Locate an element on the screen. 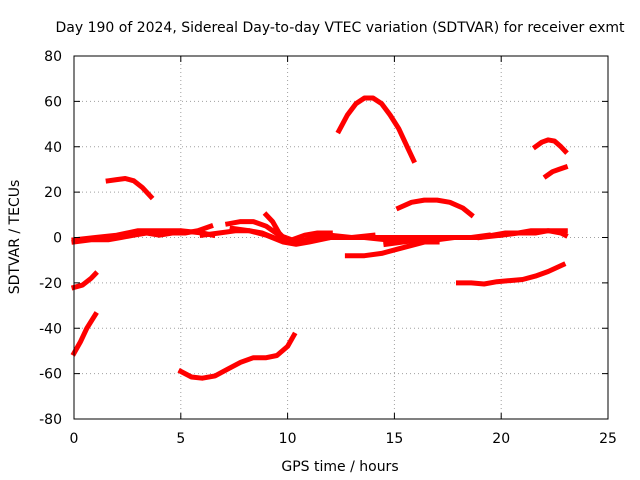  y-tick-label: 80 is located at coordinates (53, 57).